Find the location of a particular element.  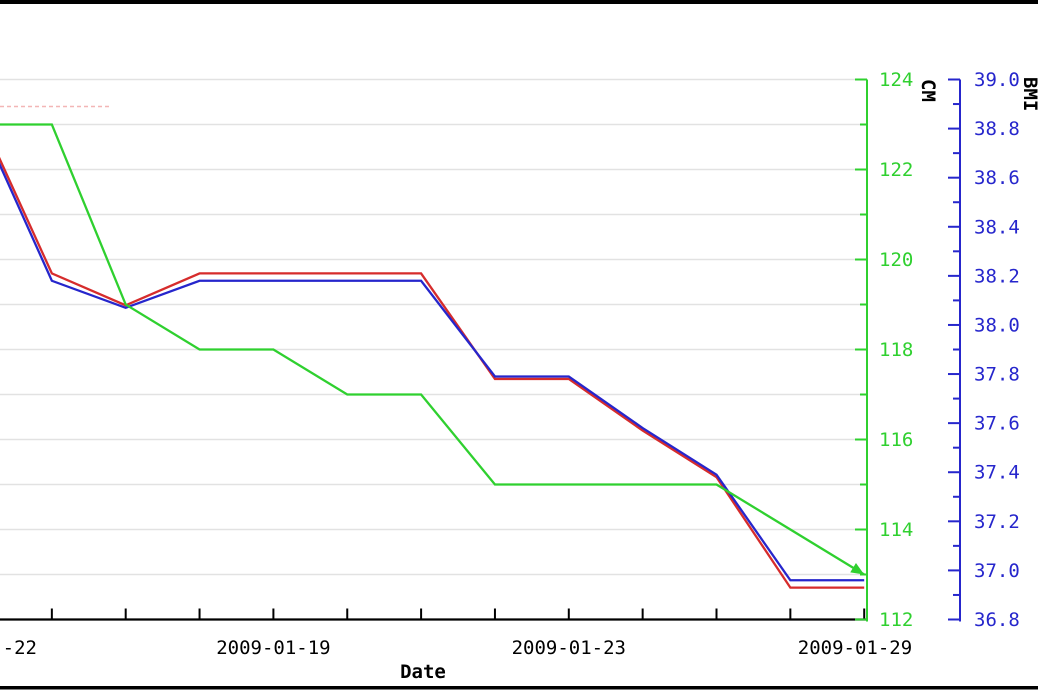

bmi-tick-label: 38.2 is located at coordinates (997, 276).